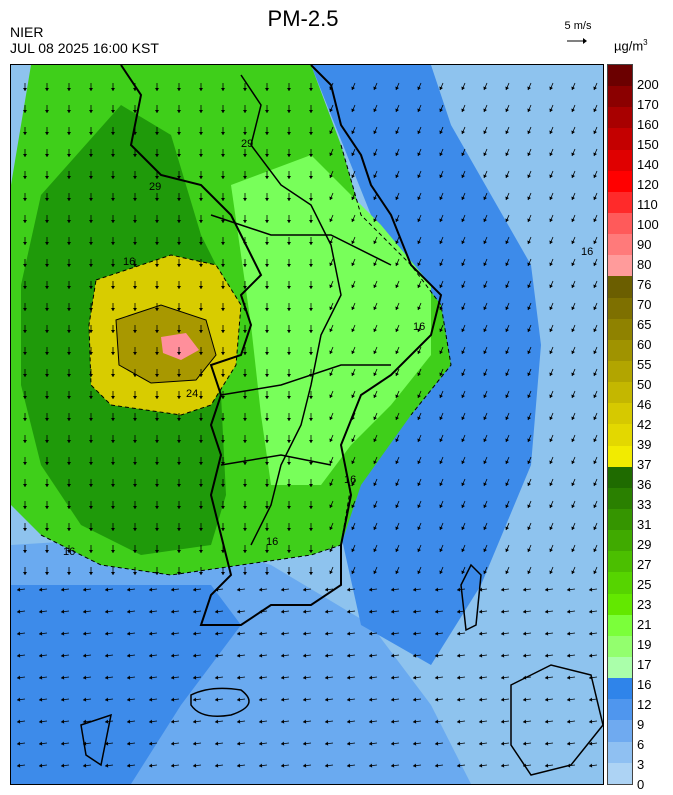  Describe the element at coordinates (126, 684) in the screenshot. I see `sea-dark-zone` at that location.